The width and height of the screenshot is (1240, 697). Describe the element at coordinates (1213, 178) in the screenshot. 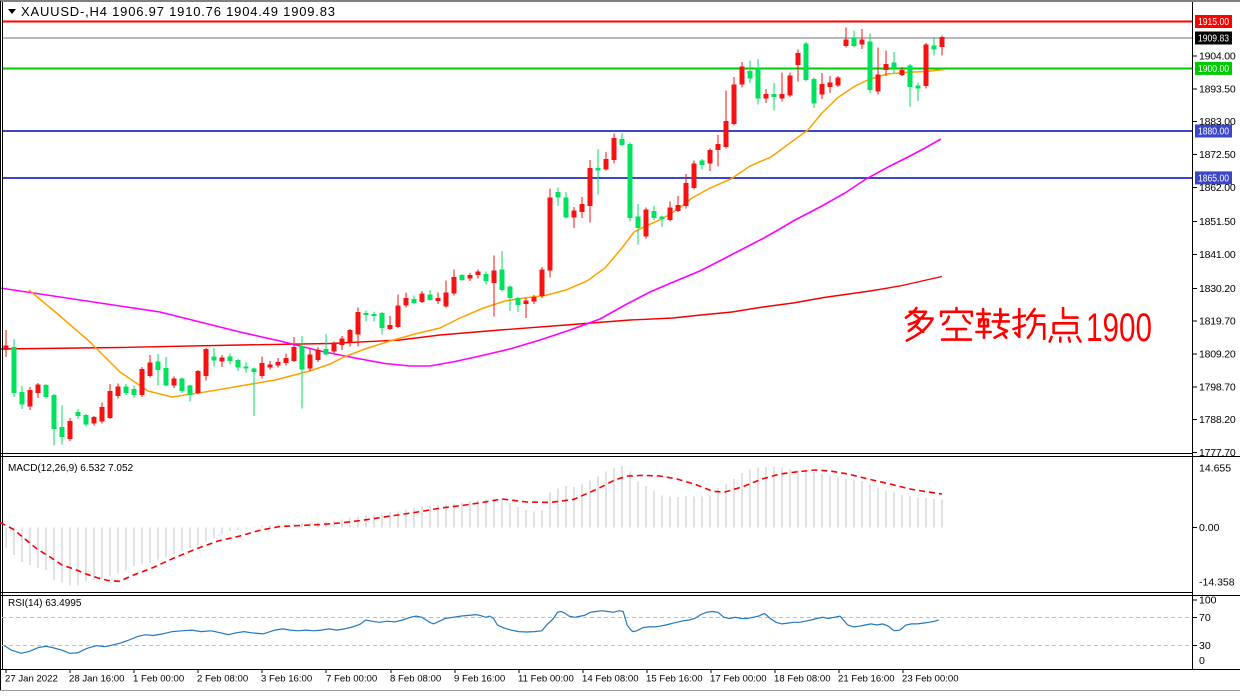

I see `svg-text: 1865.00` at that location.